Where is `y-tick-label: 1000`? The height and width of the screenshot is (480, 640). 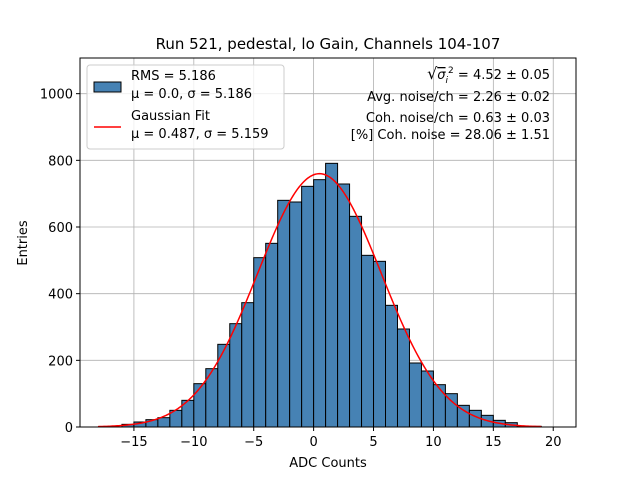
y-tick-label: 1000 is located at coordinates (56, 95).